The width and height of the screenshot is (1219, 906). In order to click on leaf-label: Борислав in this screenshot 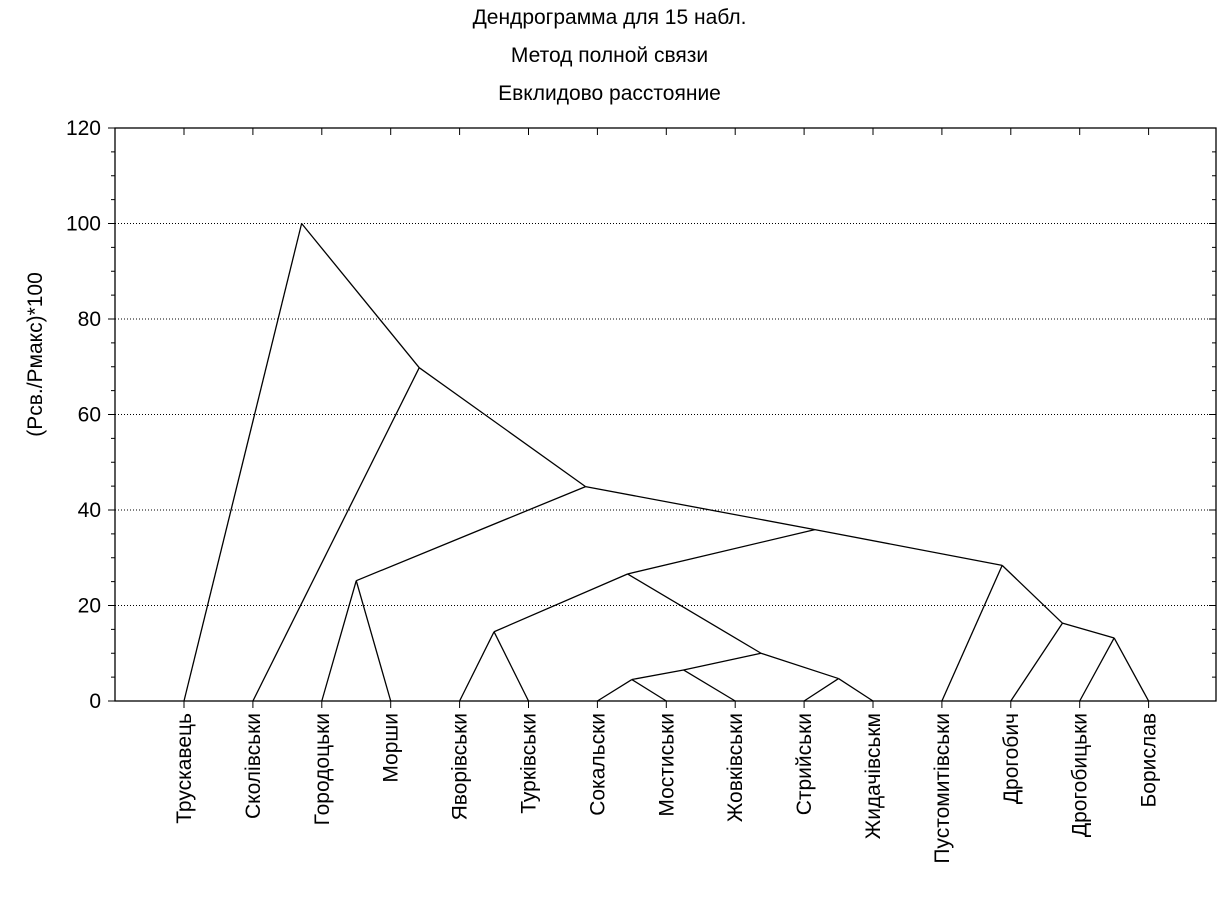, I will do `click(1149, 760)`.